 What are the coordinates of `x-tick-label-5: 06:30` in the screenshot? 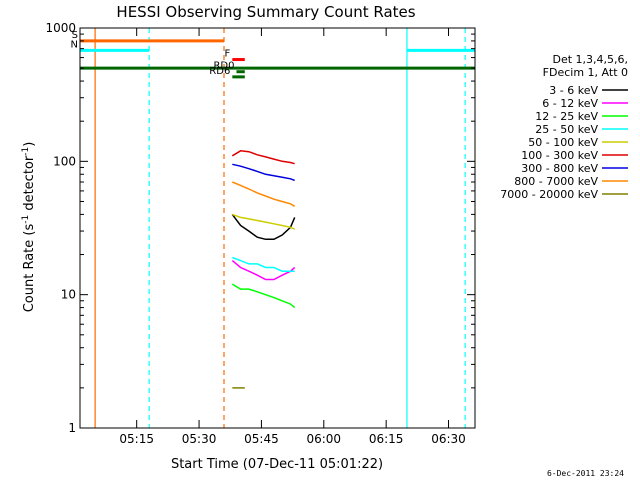 It's located at (448, 439).